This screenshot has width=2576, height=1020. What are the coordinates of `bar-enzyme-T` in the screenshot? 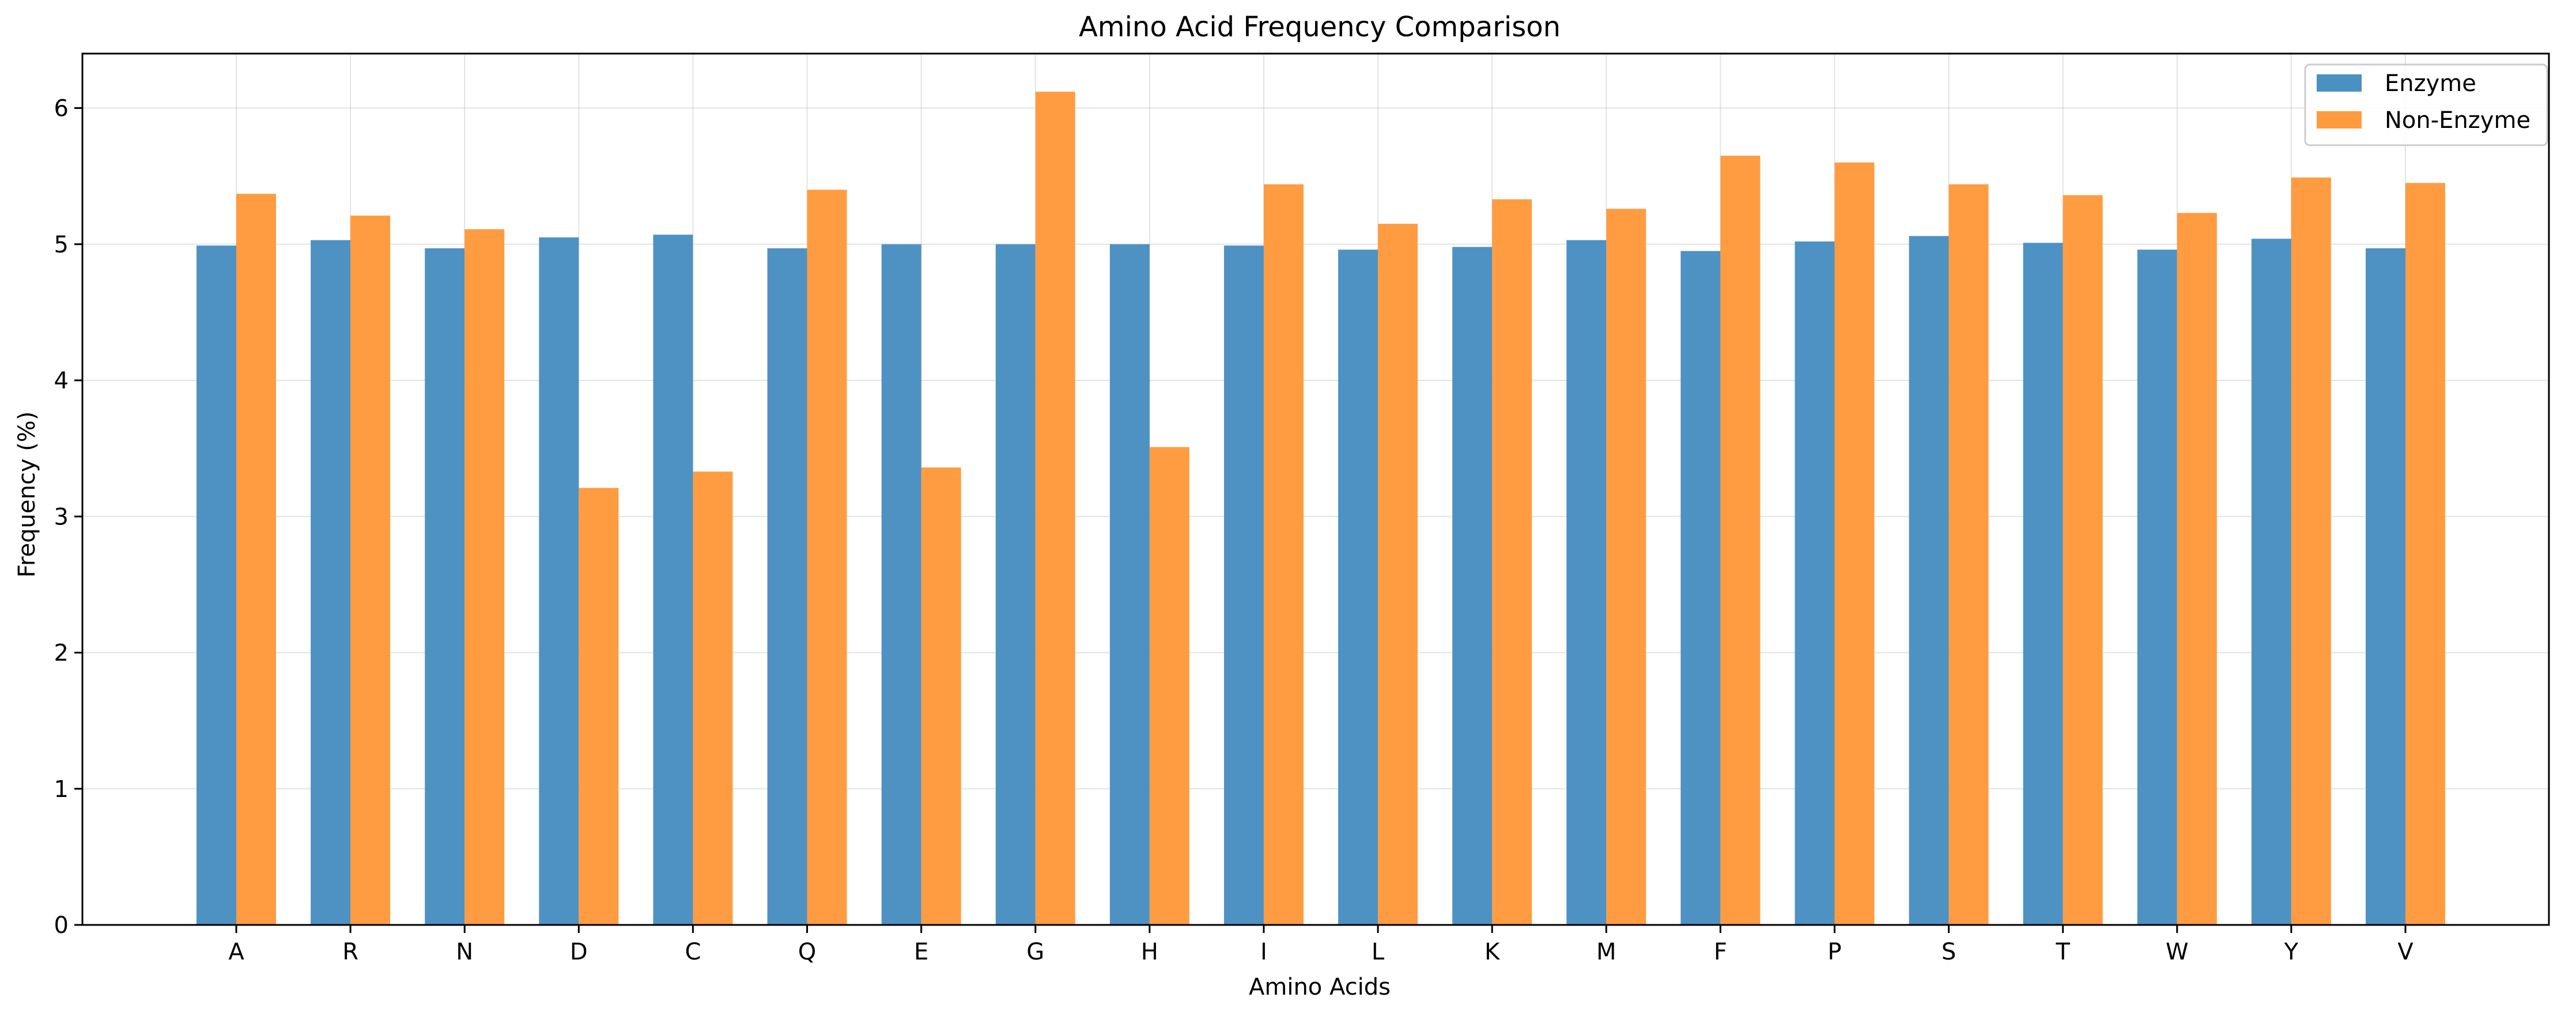 It's located at (2043, 584).